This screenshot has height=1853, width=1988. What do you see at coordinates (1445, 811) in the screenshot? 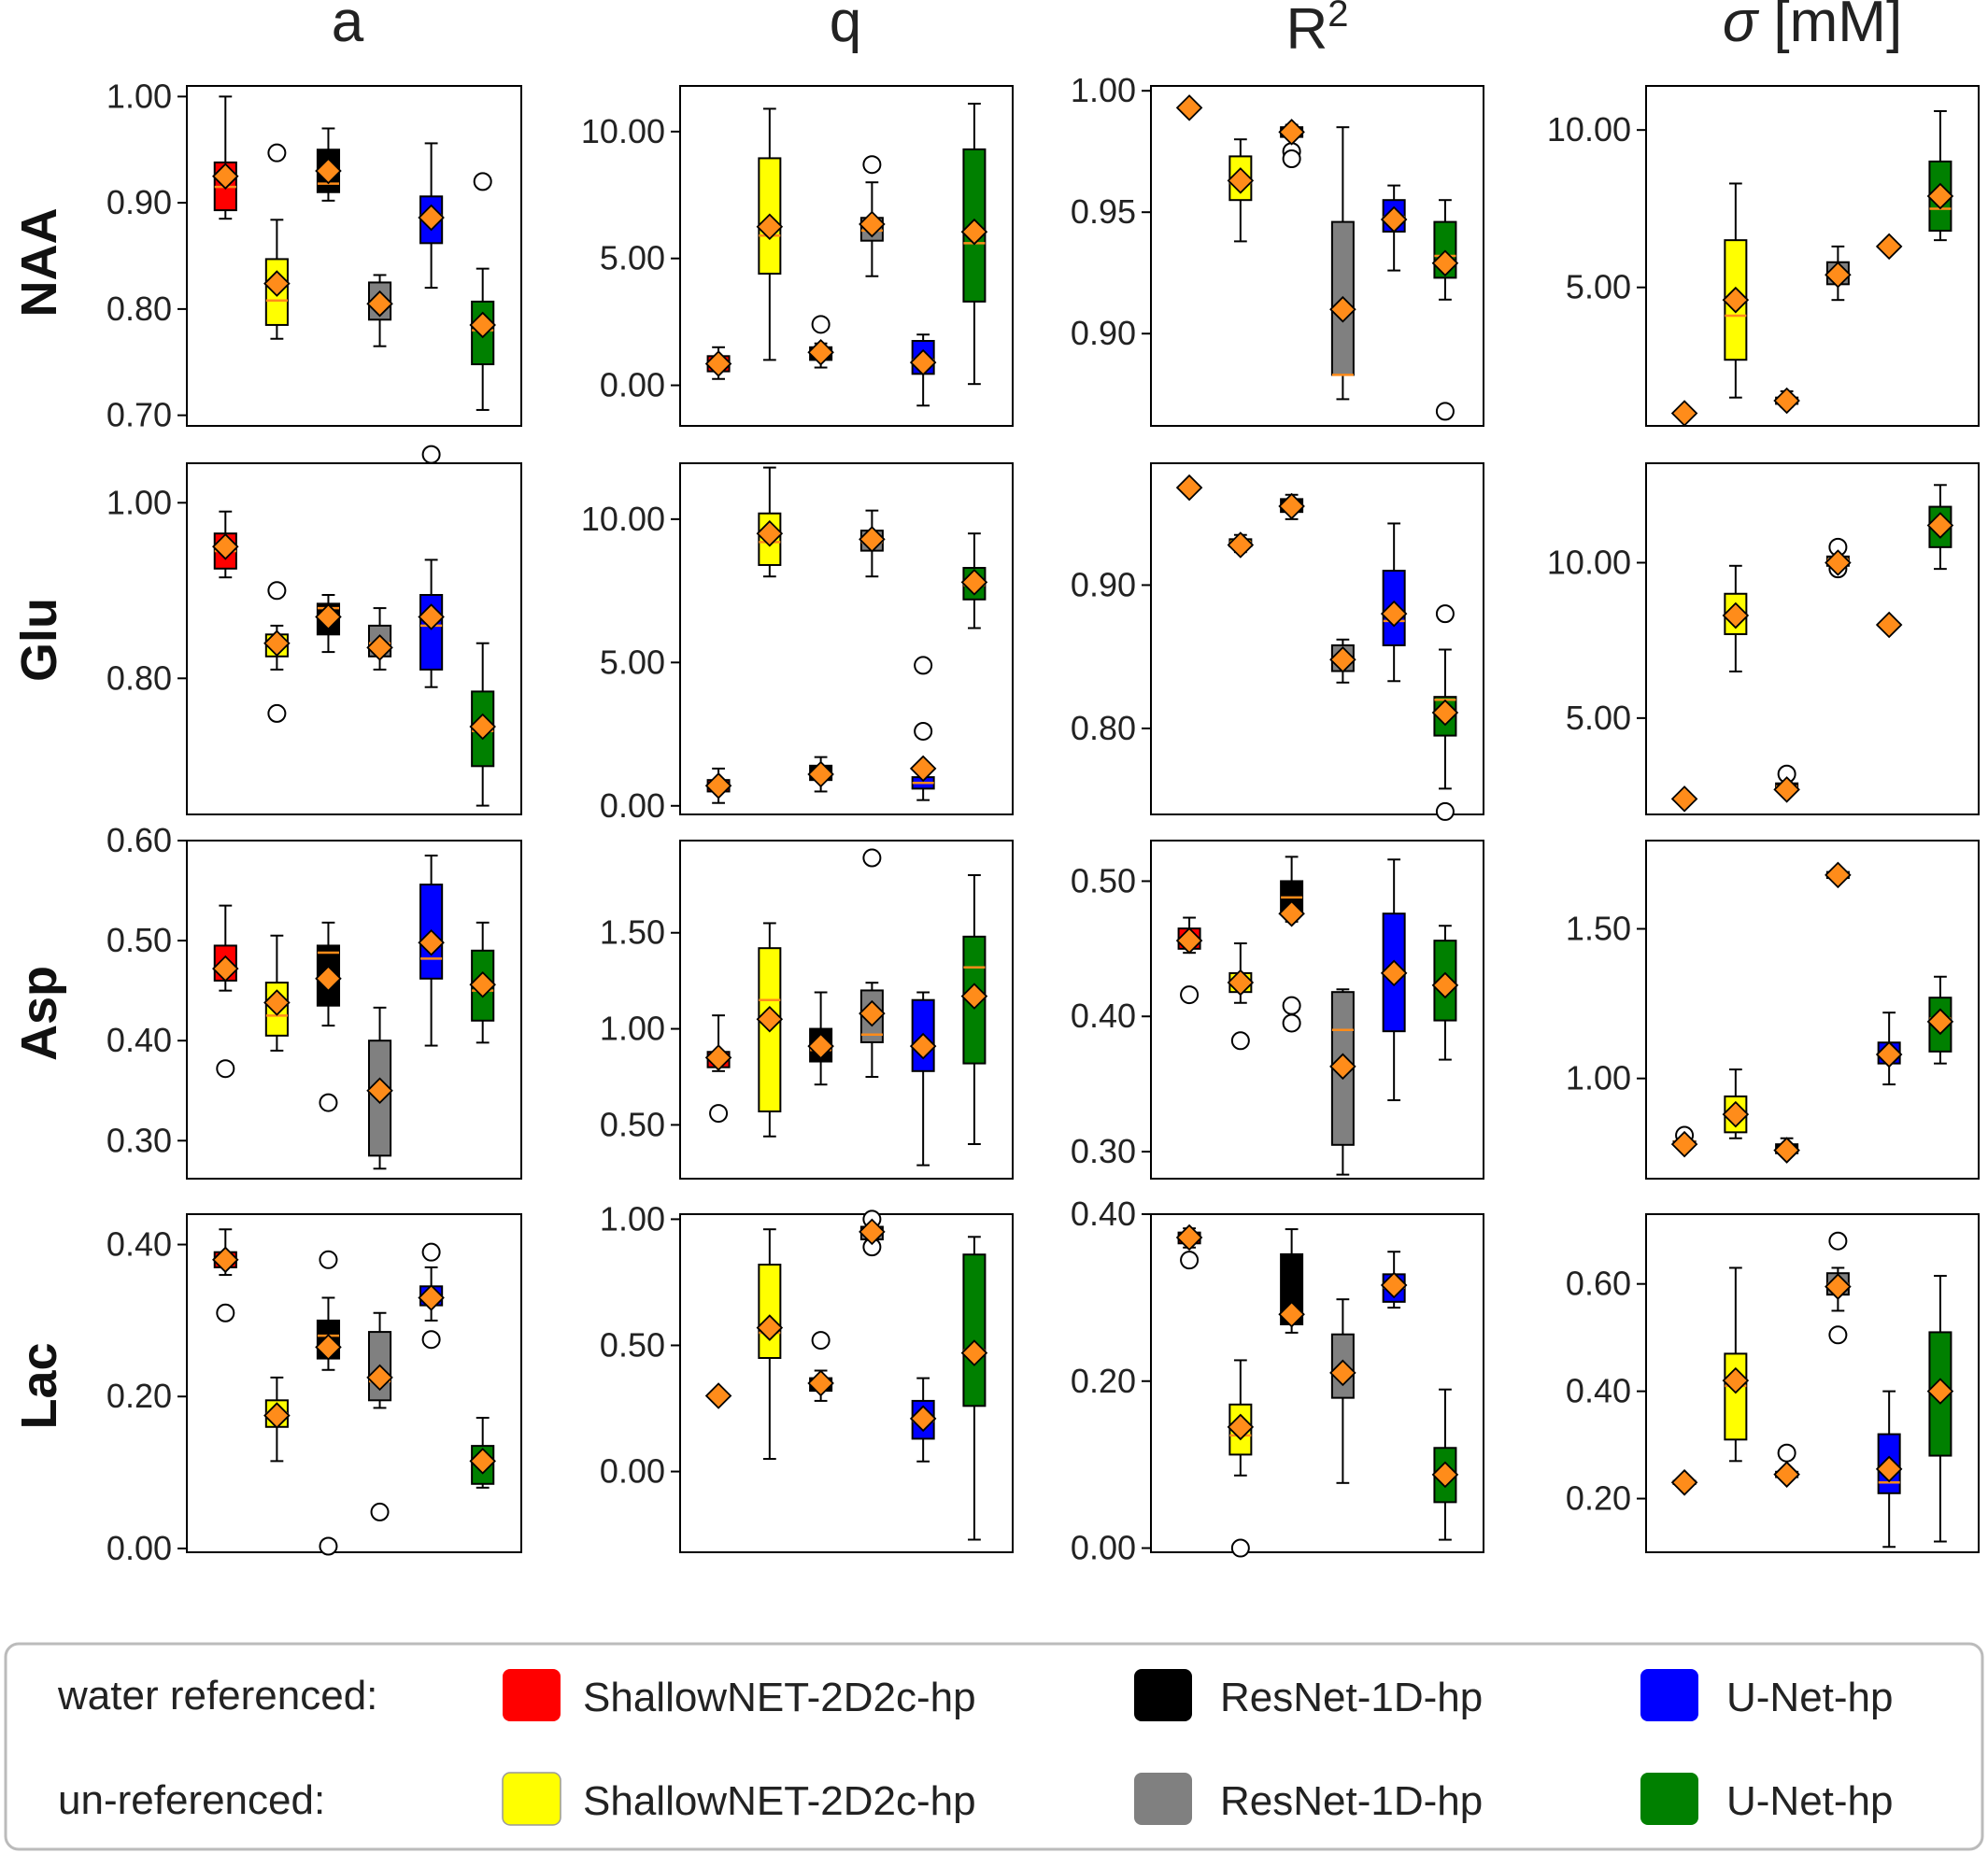
I see `panel-glu-r2-box-u-net-hp-un-referenced-outlier` at bounding box center [1445, 811].